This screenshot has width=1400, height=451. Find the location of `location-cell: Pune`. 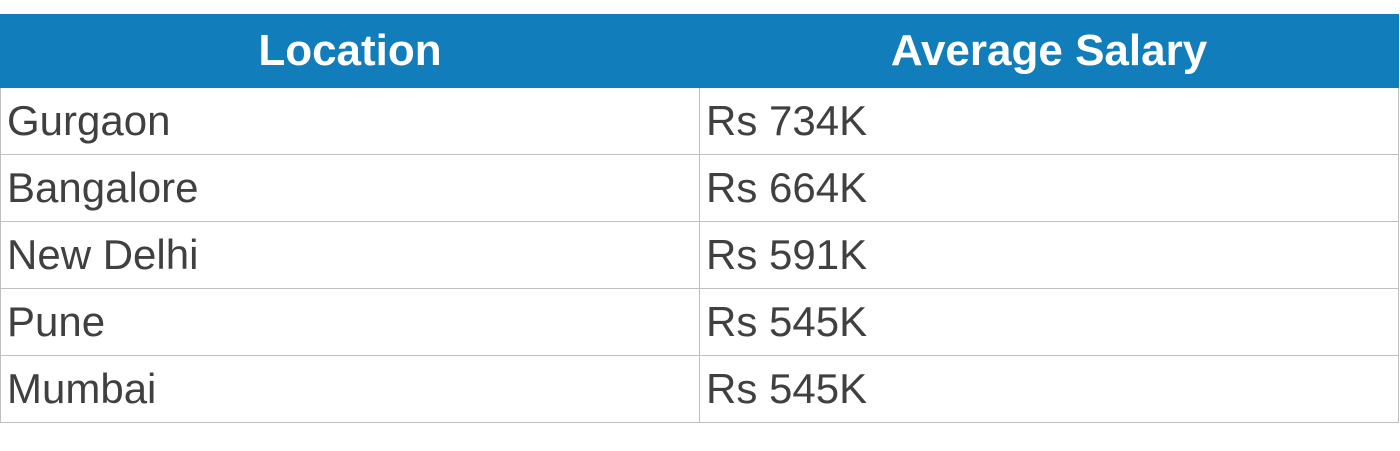

location-cell: Pune is located at coordinates (350, 322).